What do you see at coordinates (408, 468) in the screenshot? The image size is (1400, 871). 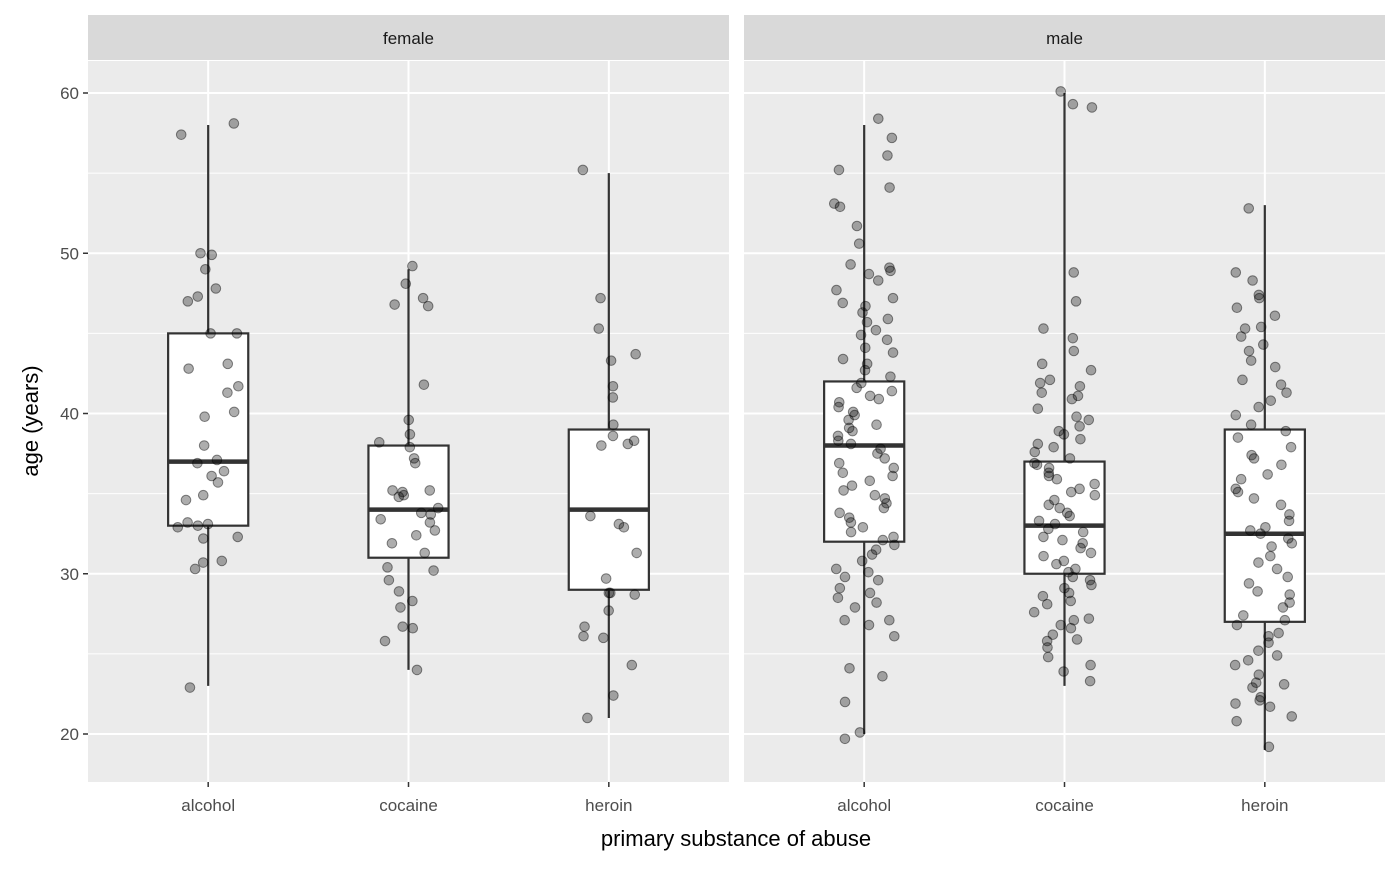 I see `box-female-cocaine` at bounding box center [408, 468].